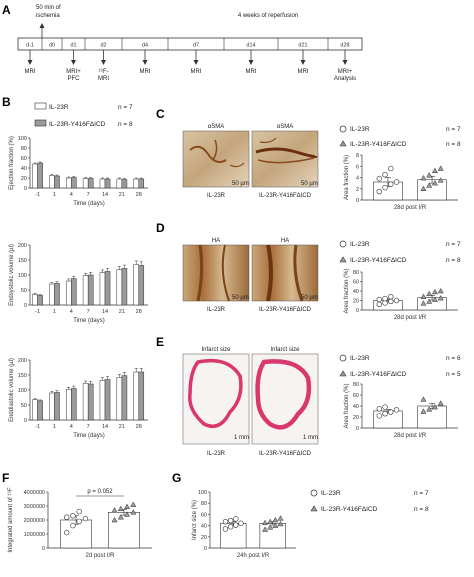 This screenshot has height=577, width=474. Describe the element at coordinates (125, 124) in the screenshot. I see `legend-b-n2: n = 8` at that location.